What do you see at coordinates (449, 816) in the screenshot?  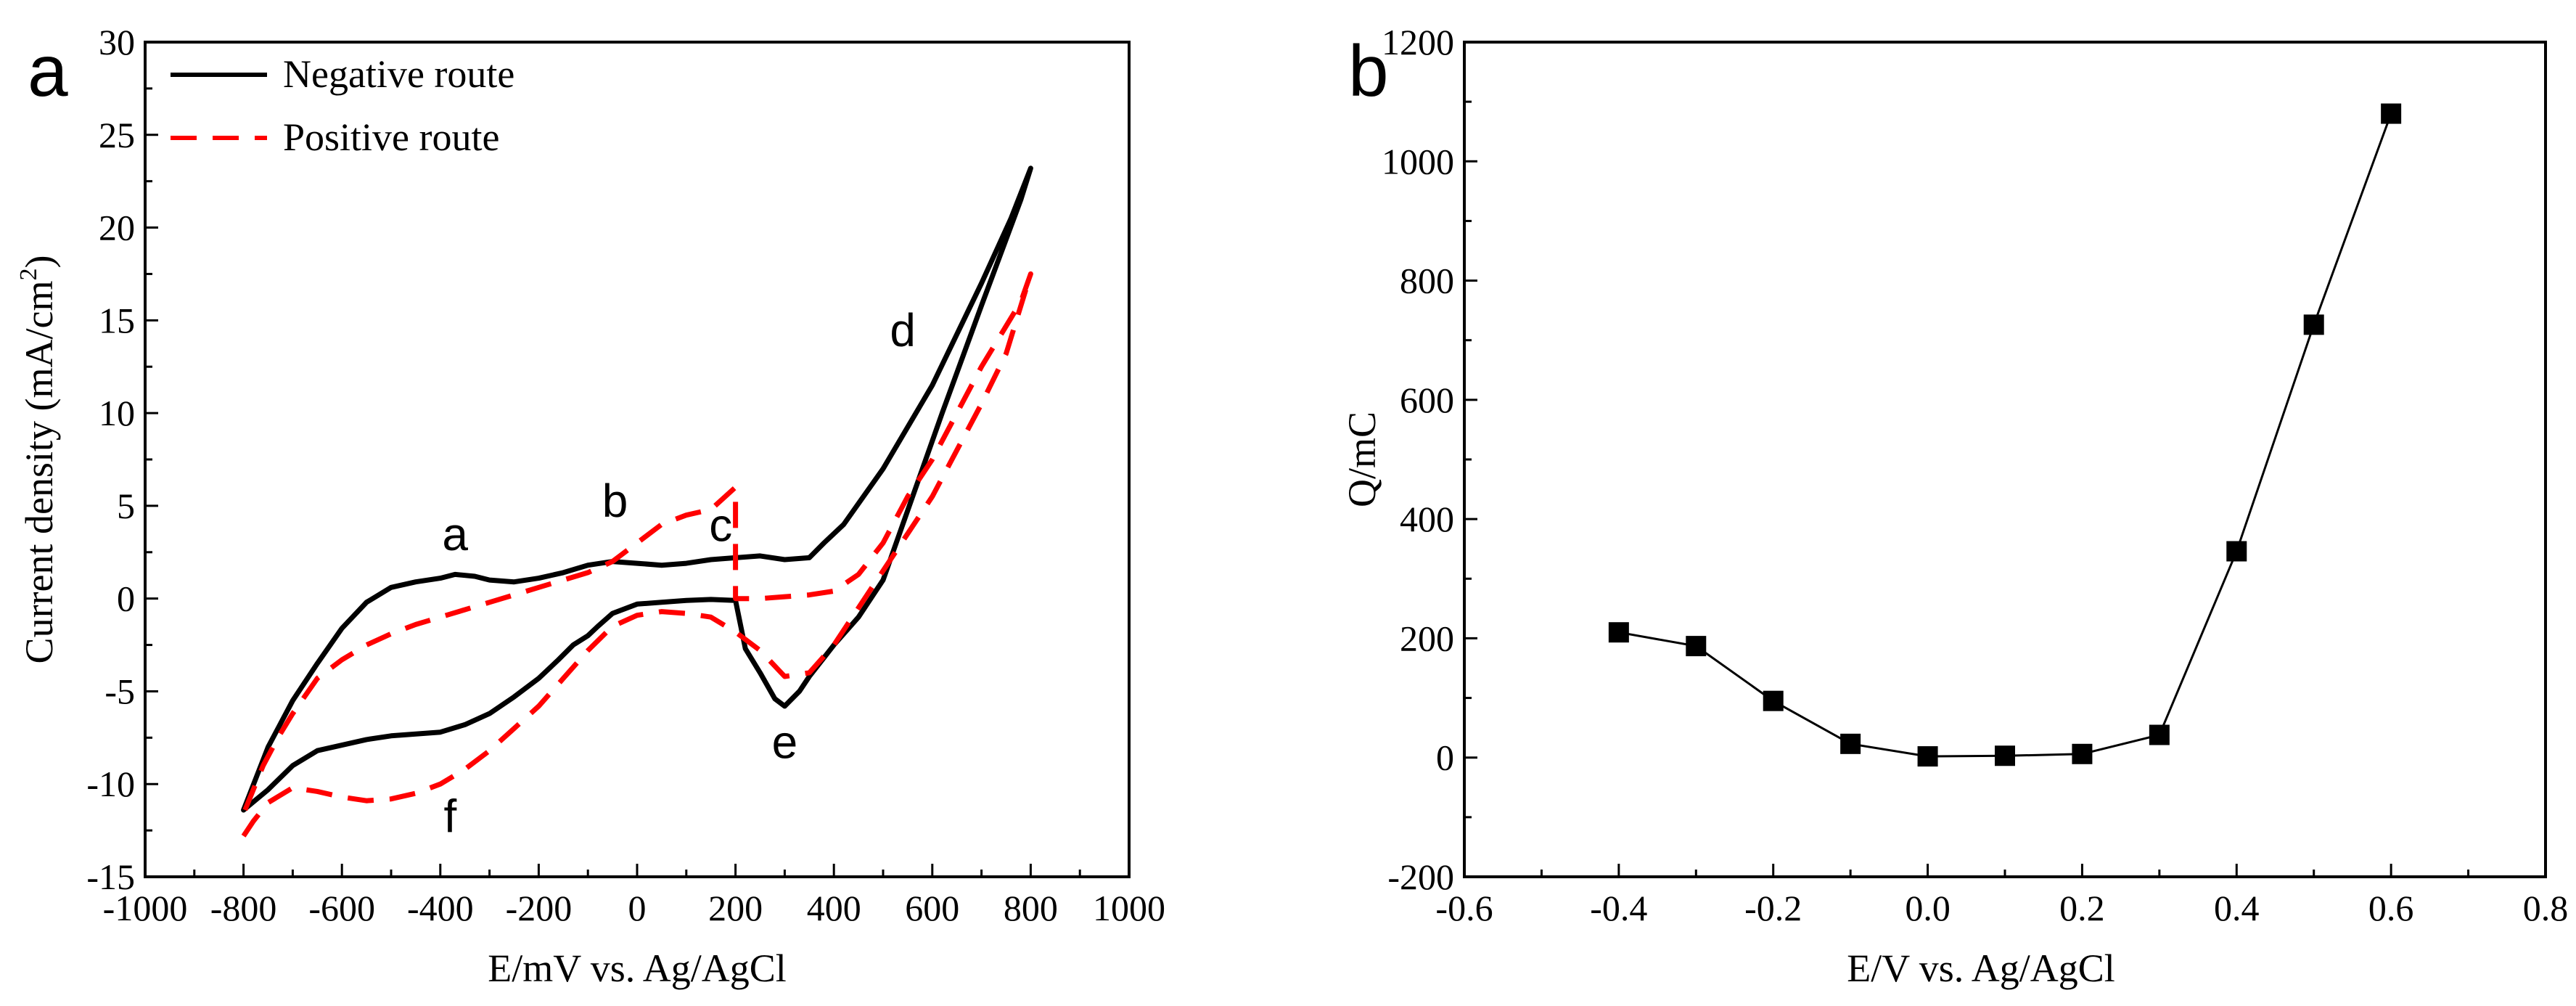 I see `curve-label-f: f` at bounding box center [449, 816].